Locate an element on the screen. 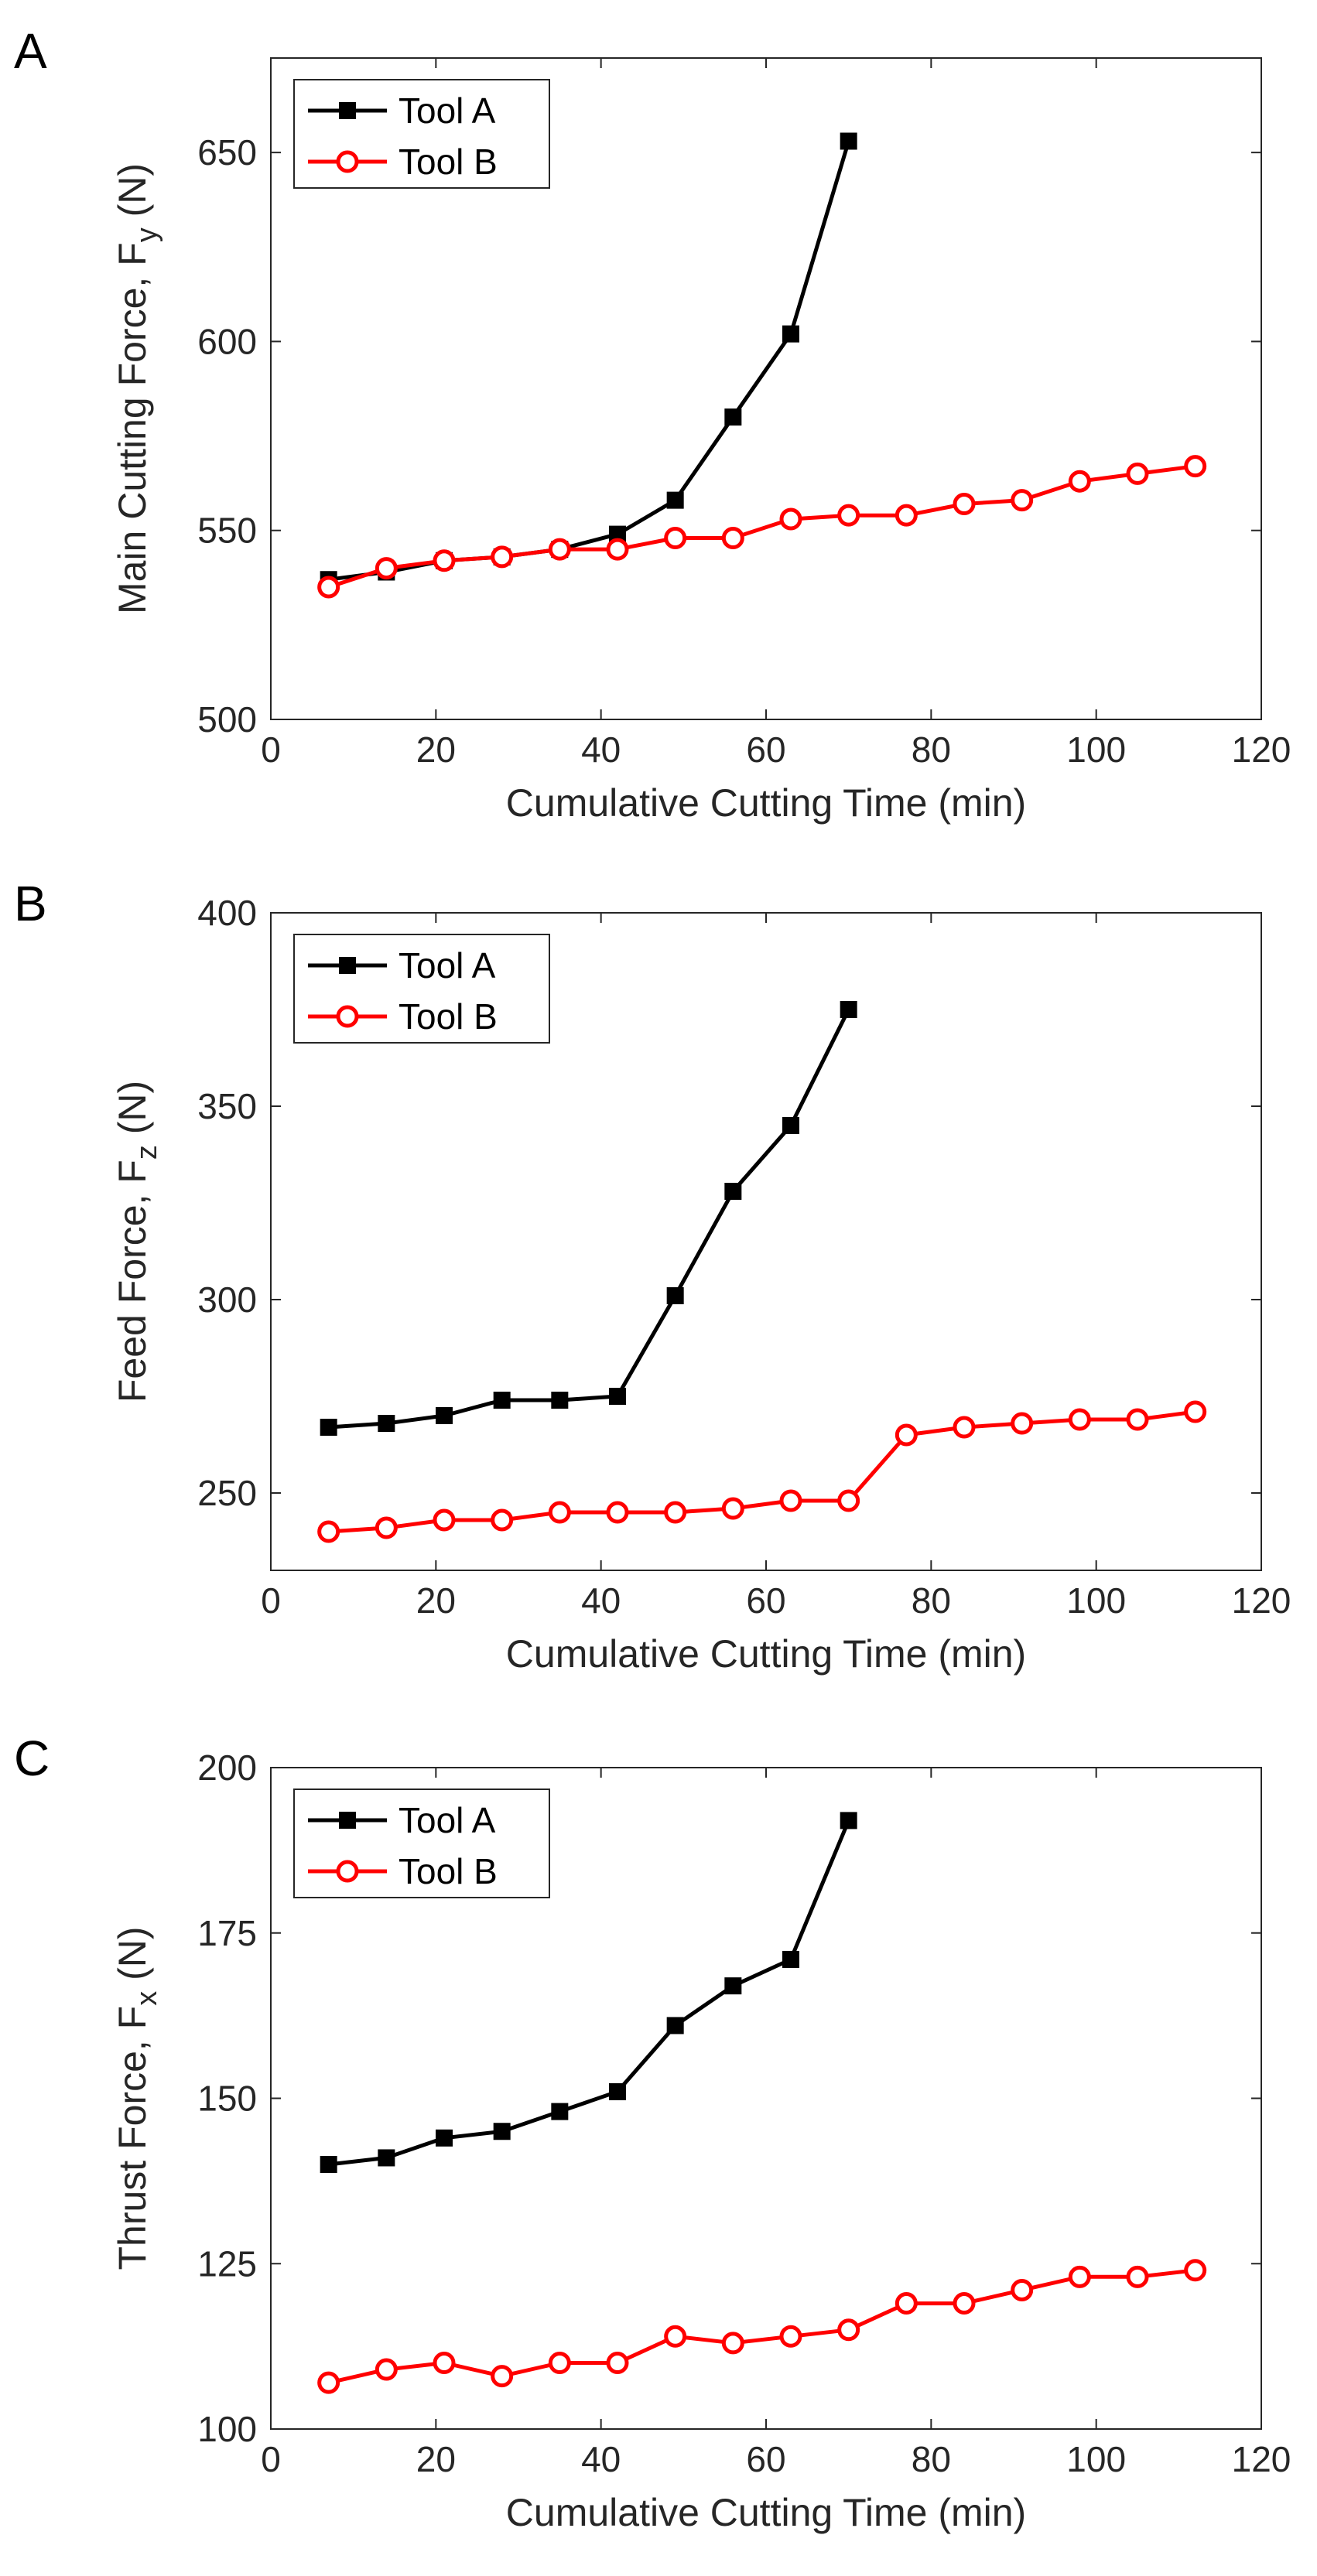 The height and width of the screenshot is (2576, 1317). legend-item: Tool B is located at coordinates (403, 1871).